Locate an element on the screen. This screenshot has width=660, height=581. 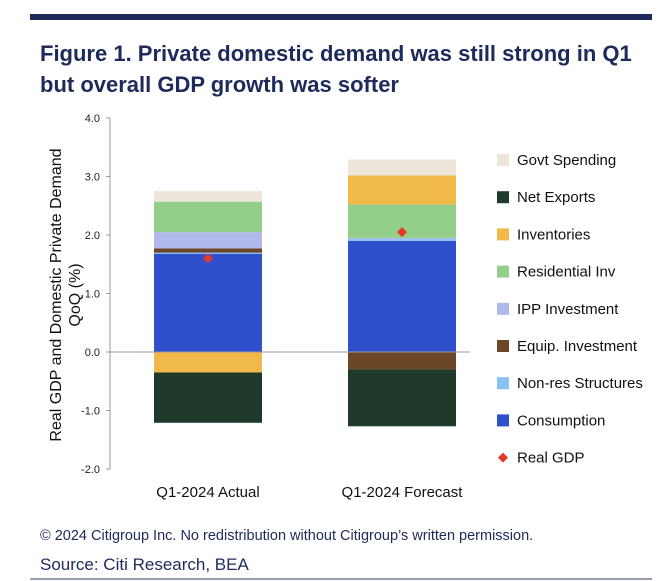
bar-residential-inv-q1-2024-actual is located at coordinates (208, 217).